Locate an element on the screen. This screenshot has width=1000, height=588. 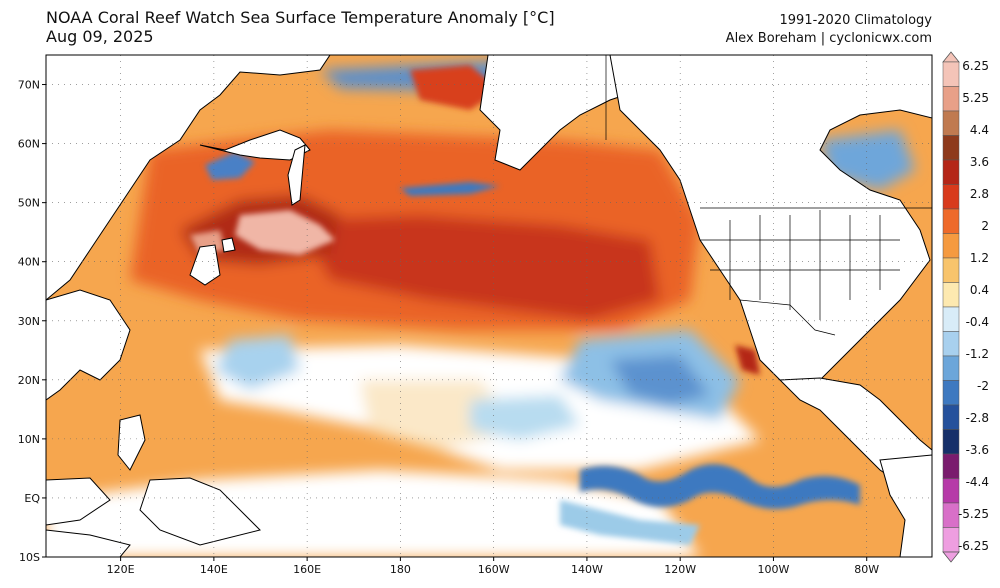
lon-tick-label: 120E is located at coordinates (121, 569).